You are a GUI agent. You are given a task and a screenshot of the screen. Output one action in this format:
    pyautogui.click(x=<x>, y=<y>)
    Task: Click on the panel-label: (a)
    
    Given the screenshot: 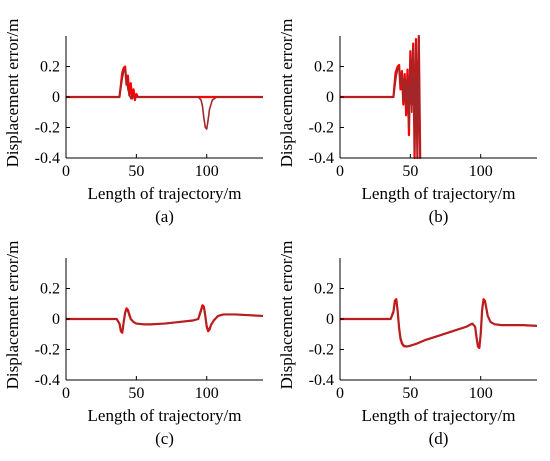 What is the action you would take?
    pyautogui.click(x=164, y=216)
    